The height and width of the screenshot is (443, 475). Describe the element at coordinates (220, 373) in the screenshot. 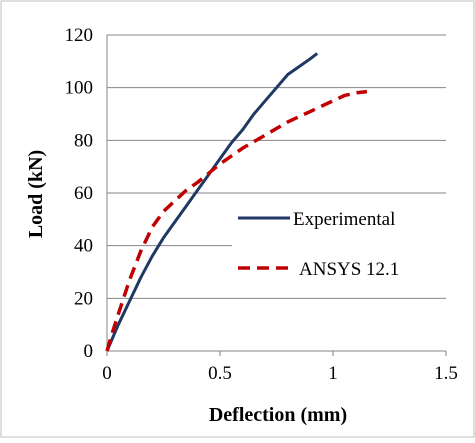

I see `x-tick-label: 0.5` at that location.